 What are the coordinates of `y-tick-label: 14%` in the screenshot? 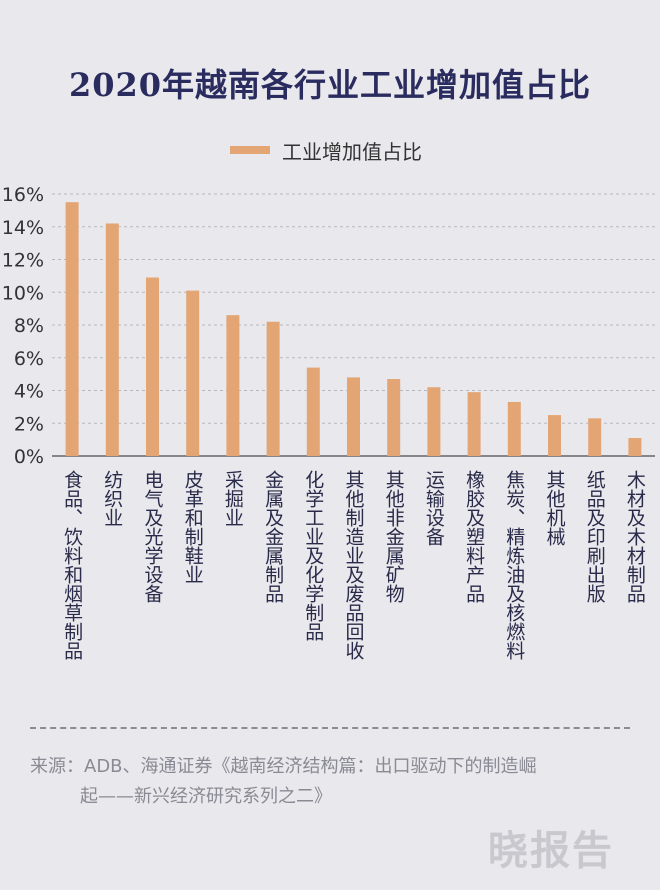 It's located at (23, 228).